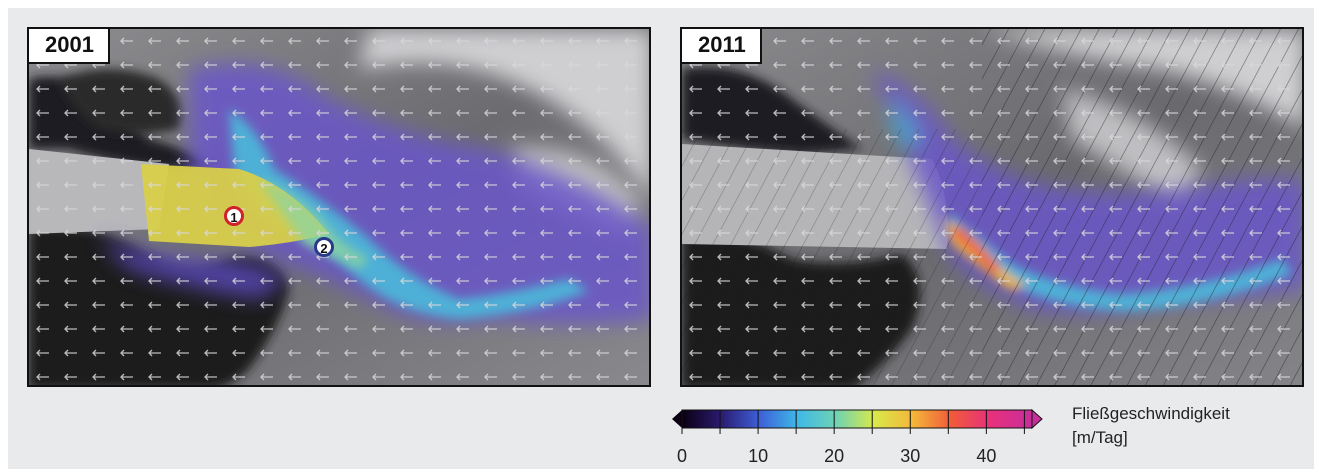 Image resolution: width=1322 pixels, height=469 pixels. I want to click on legend-unit: [m/Tag], so click(1100, 437).